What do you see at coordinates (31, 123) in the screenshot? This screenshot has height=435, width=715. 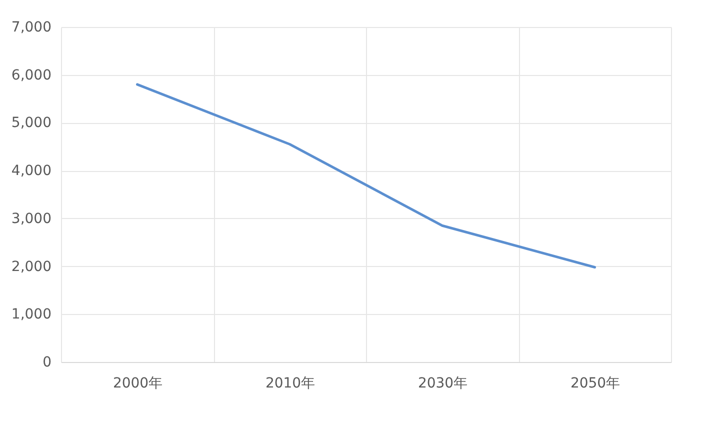 I see `y-tick-label: 5,000` at bounding box center [31, 123].